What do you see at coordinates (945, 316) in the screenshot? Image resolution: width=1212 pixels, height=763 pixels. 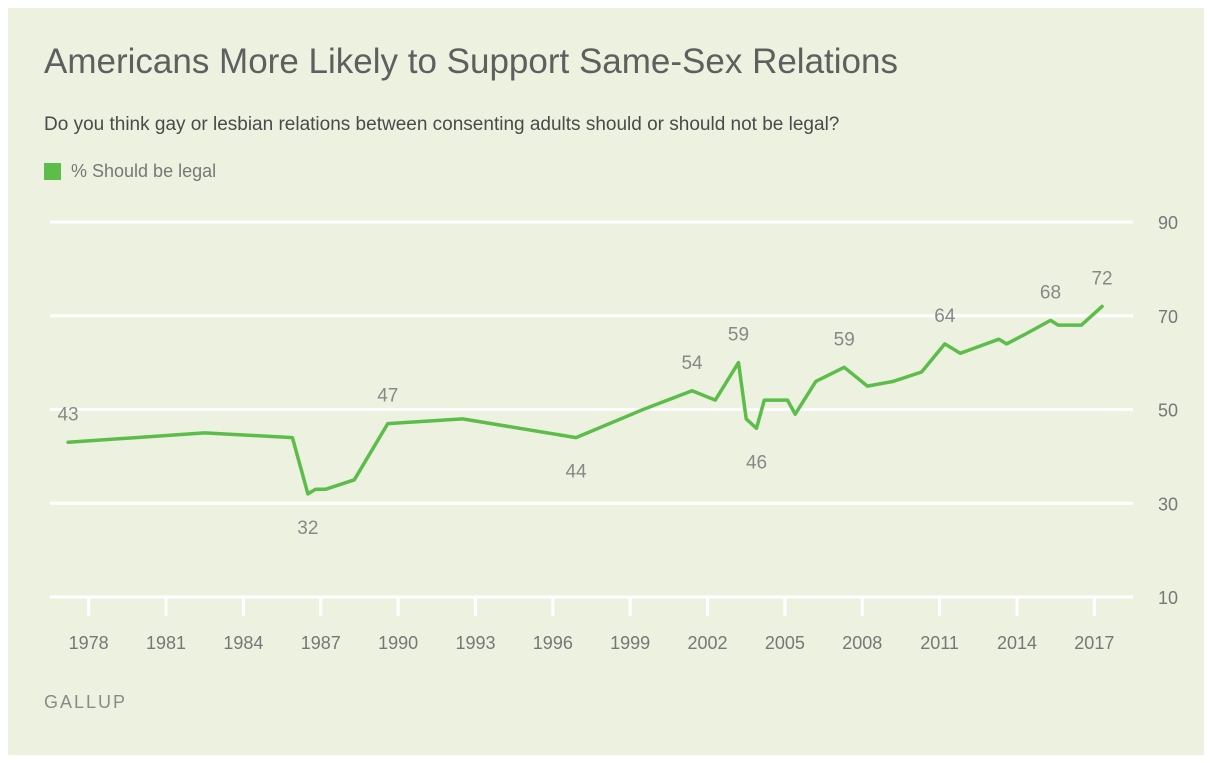 I see `data-label: 64` at bounding box center [945, 316].